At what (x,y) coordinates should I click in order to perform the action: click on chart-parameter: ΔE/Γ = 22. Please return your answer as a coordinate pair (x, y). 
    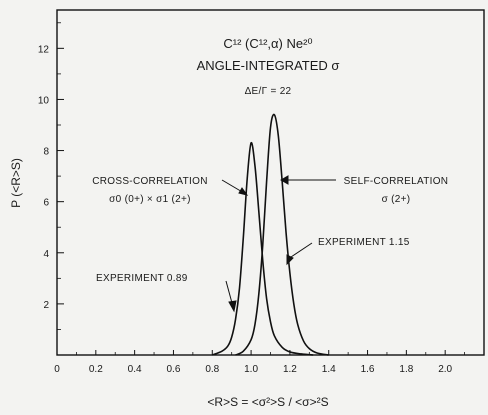
    Looking at the image, I should click on (268, 91).